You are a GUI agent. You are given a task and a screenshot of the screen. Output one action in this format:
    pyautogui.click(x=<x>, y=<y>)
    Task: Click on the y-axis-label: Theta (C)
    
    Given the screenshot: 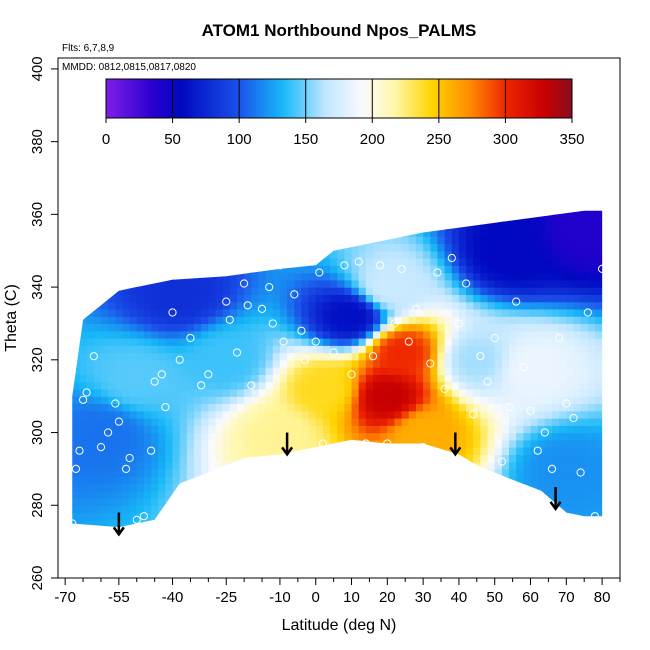 What is the action you would take?
    pyautogui.click(x=11, y=318)
    